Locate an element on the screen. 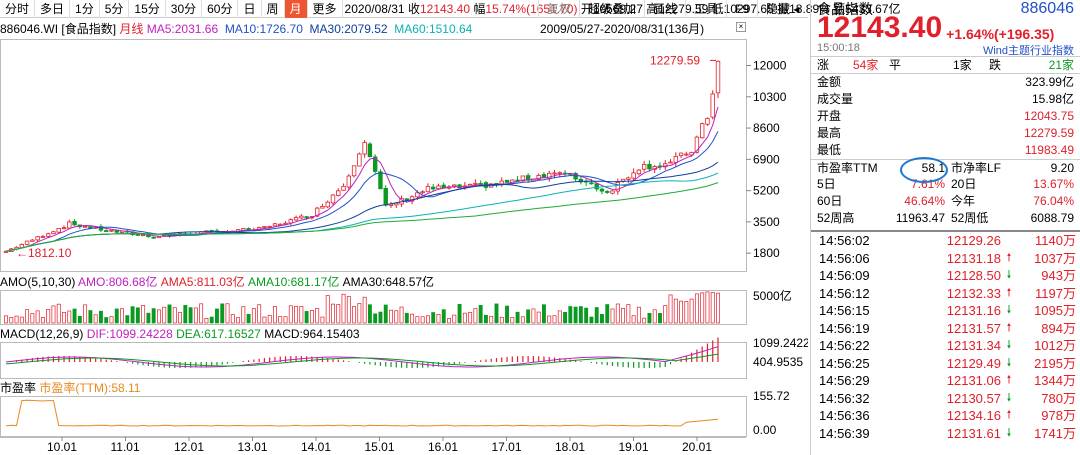 Image resolution: width=1080 pixels, height=455 pixels. period-tab-4: 15分 is located at coordinates (147, 9).